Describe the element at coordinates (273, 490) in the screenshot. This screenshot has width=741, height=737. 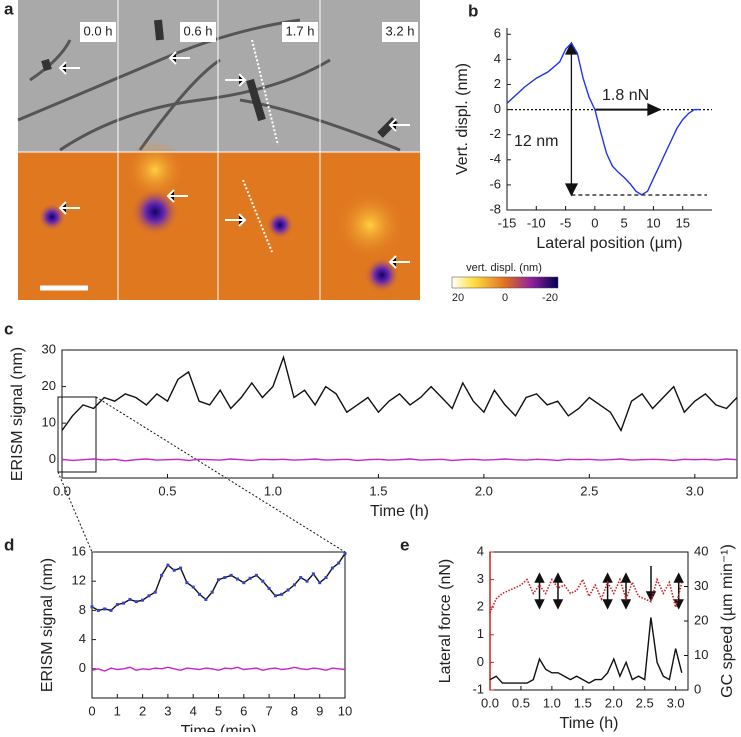
I see `x-tick-label: 1.0` at that location.